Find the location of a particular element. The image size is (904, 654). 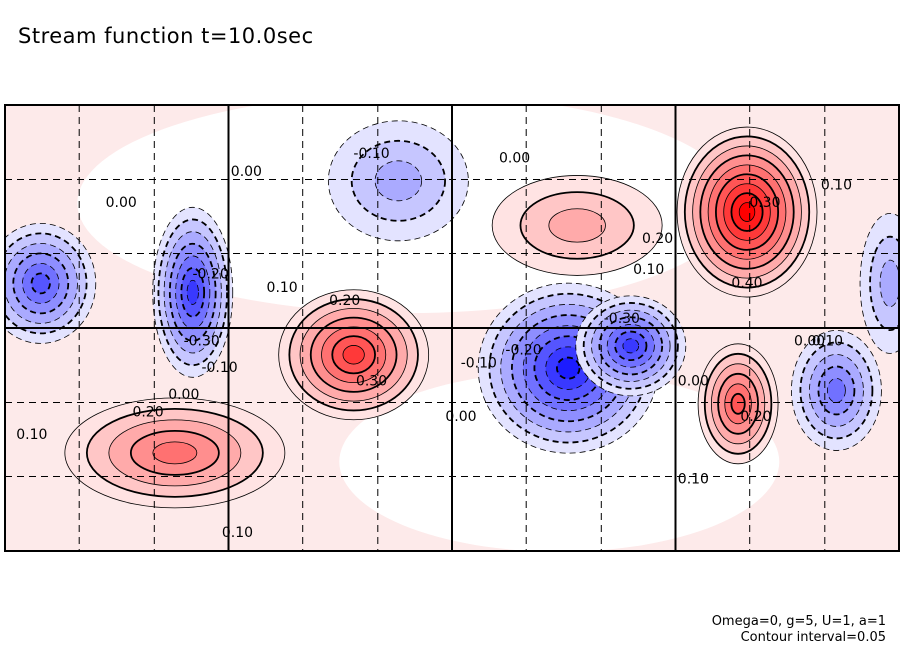

feature-min-top-mid is located at coordinates (398, 181).